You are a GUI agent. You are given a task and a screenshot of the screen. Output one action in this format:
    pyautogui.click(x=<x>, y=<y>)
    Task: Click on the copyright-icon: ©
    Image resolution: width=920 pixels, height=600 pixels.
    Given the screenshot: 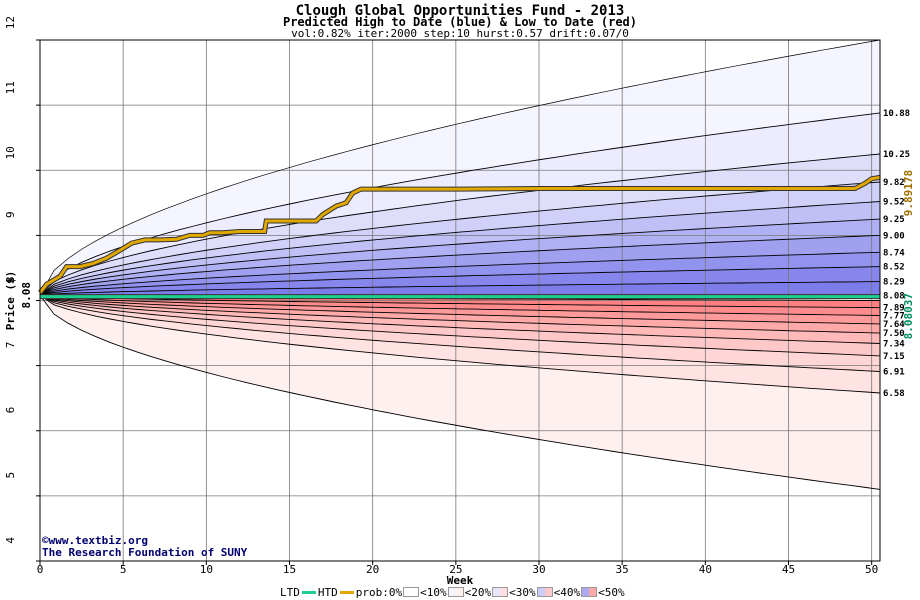 What is the action you would take?
    pyautogui.click(x=45, y=540)
    